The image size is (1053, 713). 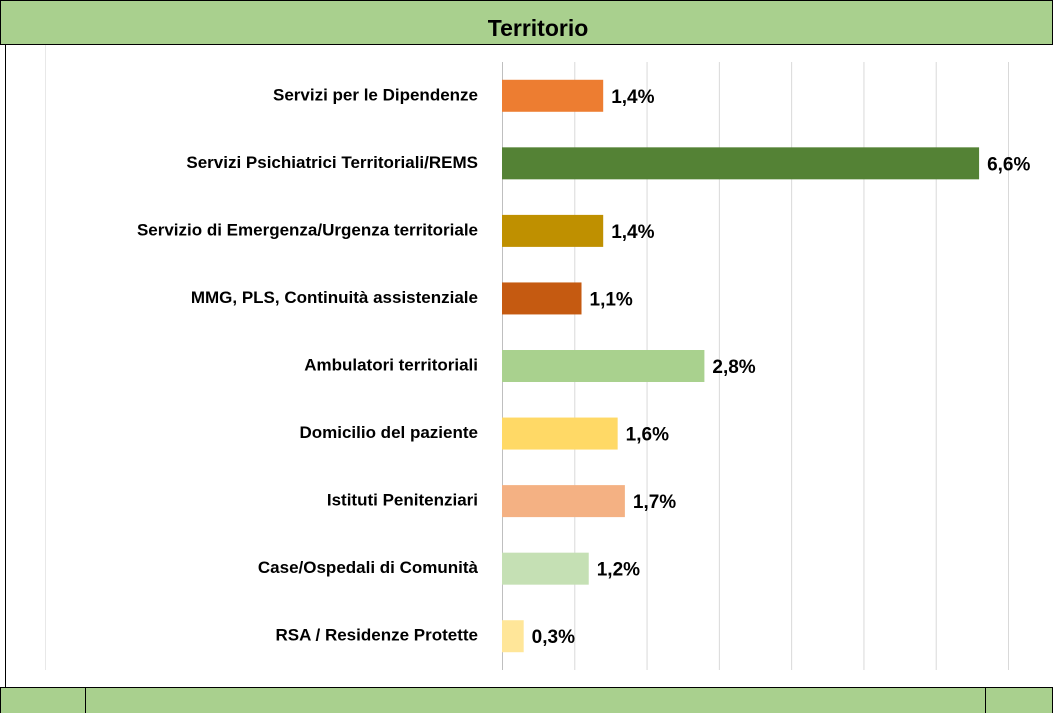 What do you see at coordinates (538, 28) in the screenshot?
I see `chart-title: Territorio` at bounding box center [538, 28].